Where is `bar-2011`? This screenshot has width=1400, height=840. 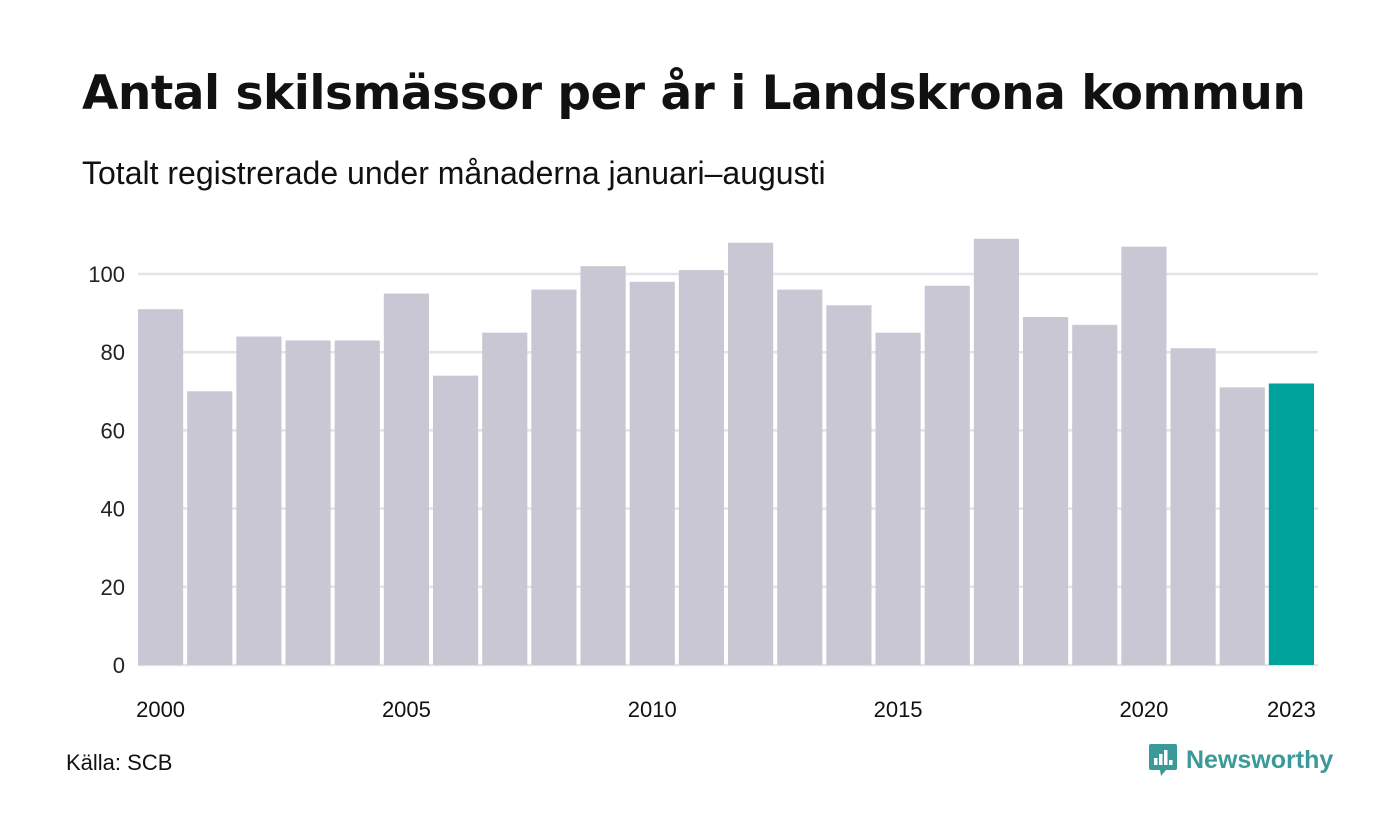 bar-2011 is located at coordinates (701, 467).